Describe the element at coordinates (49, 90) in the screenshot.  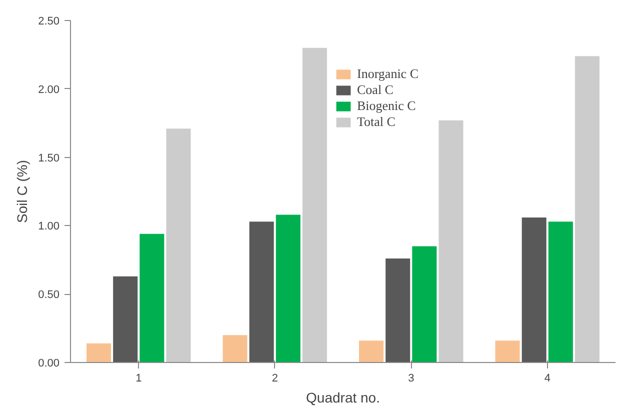
I see `y-tick-label: 2.00` at that location.